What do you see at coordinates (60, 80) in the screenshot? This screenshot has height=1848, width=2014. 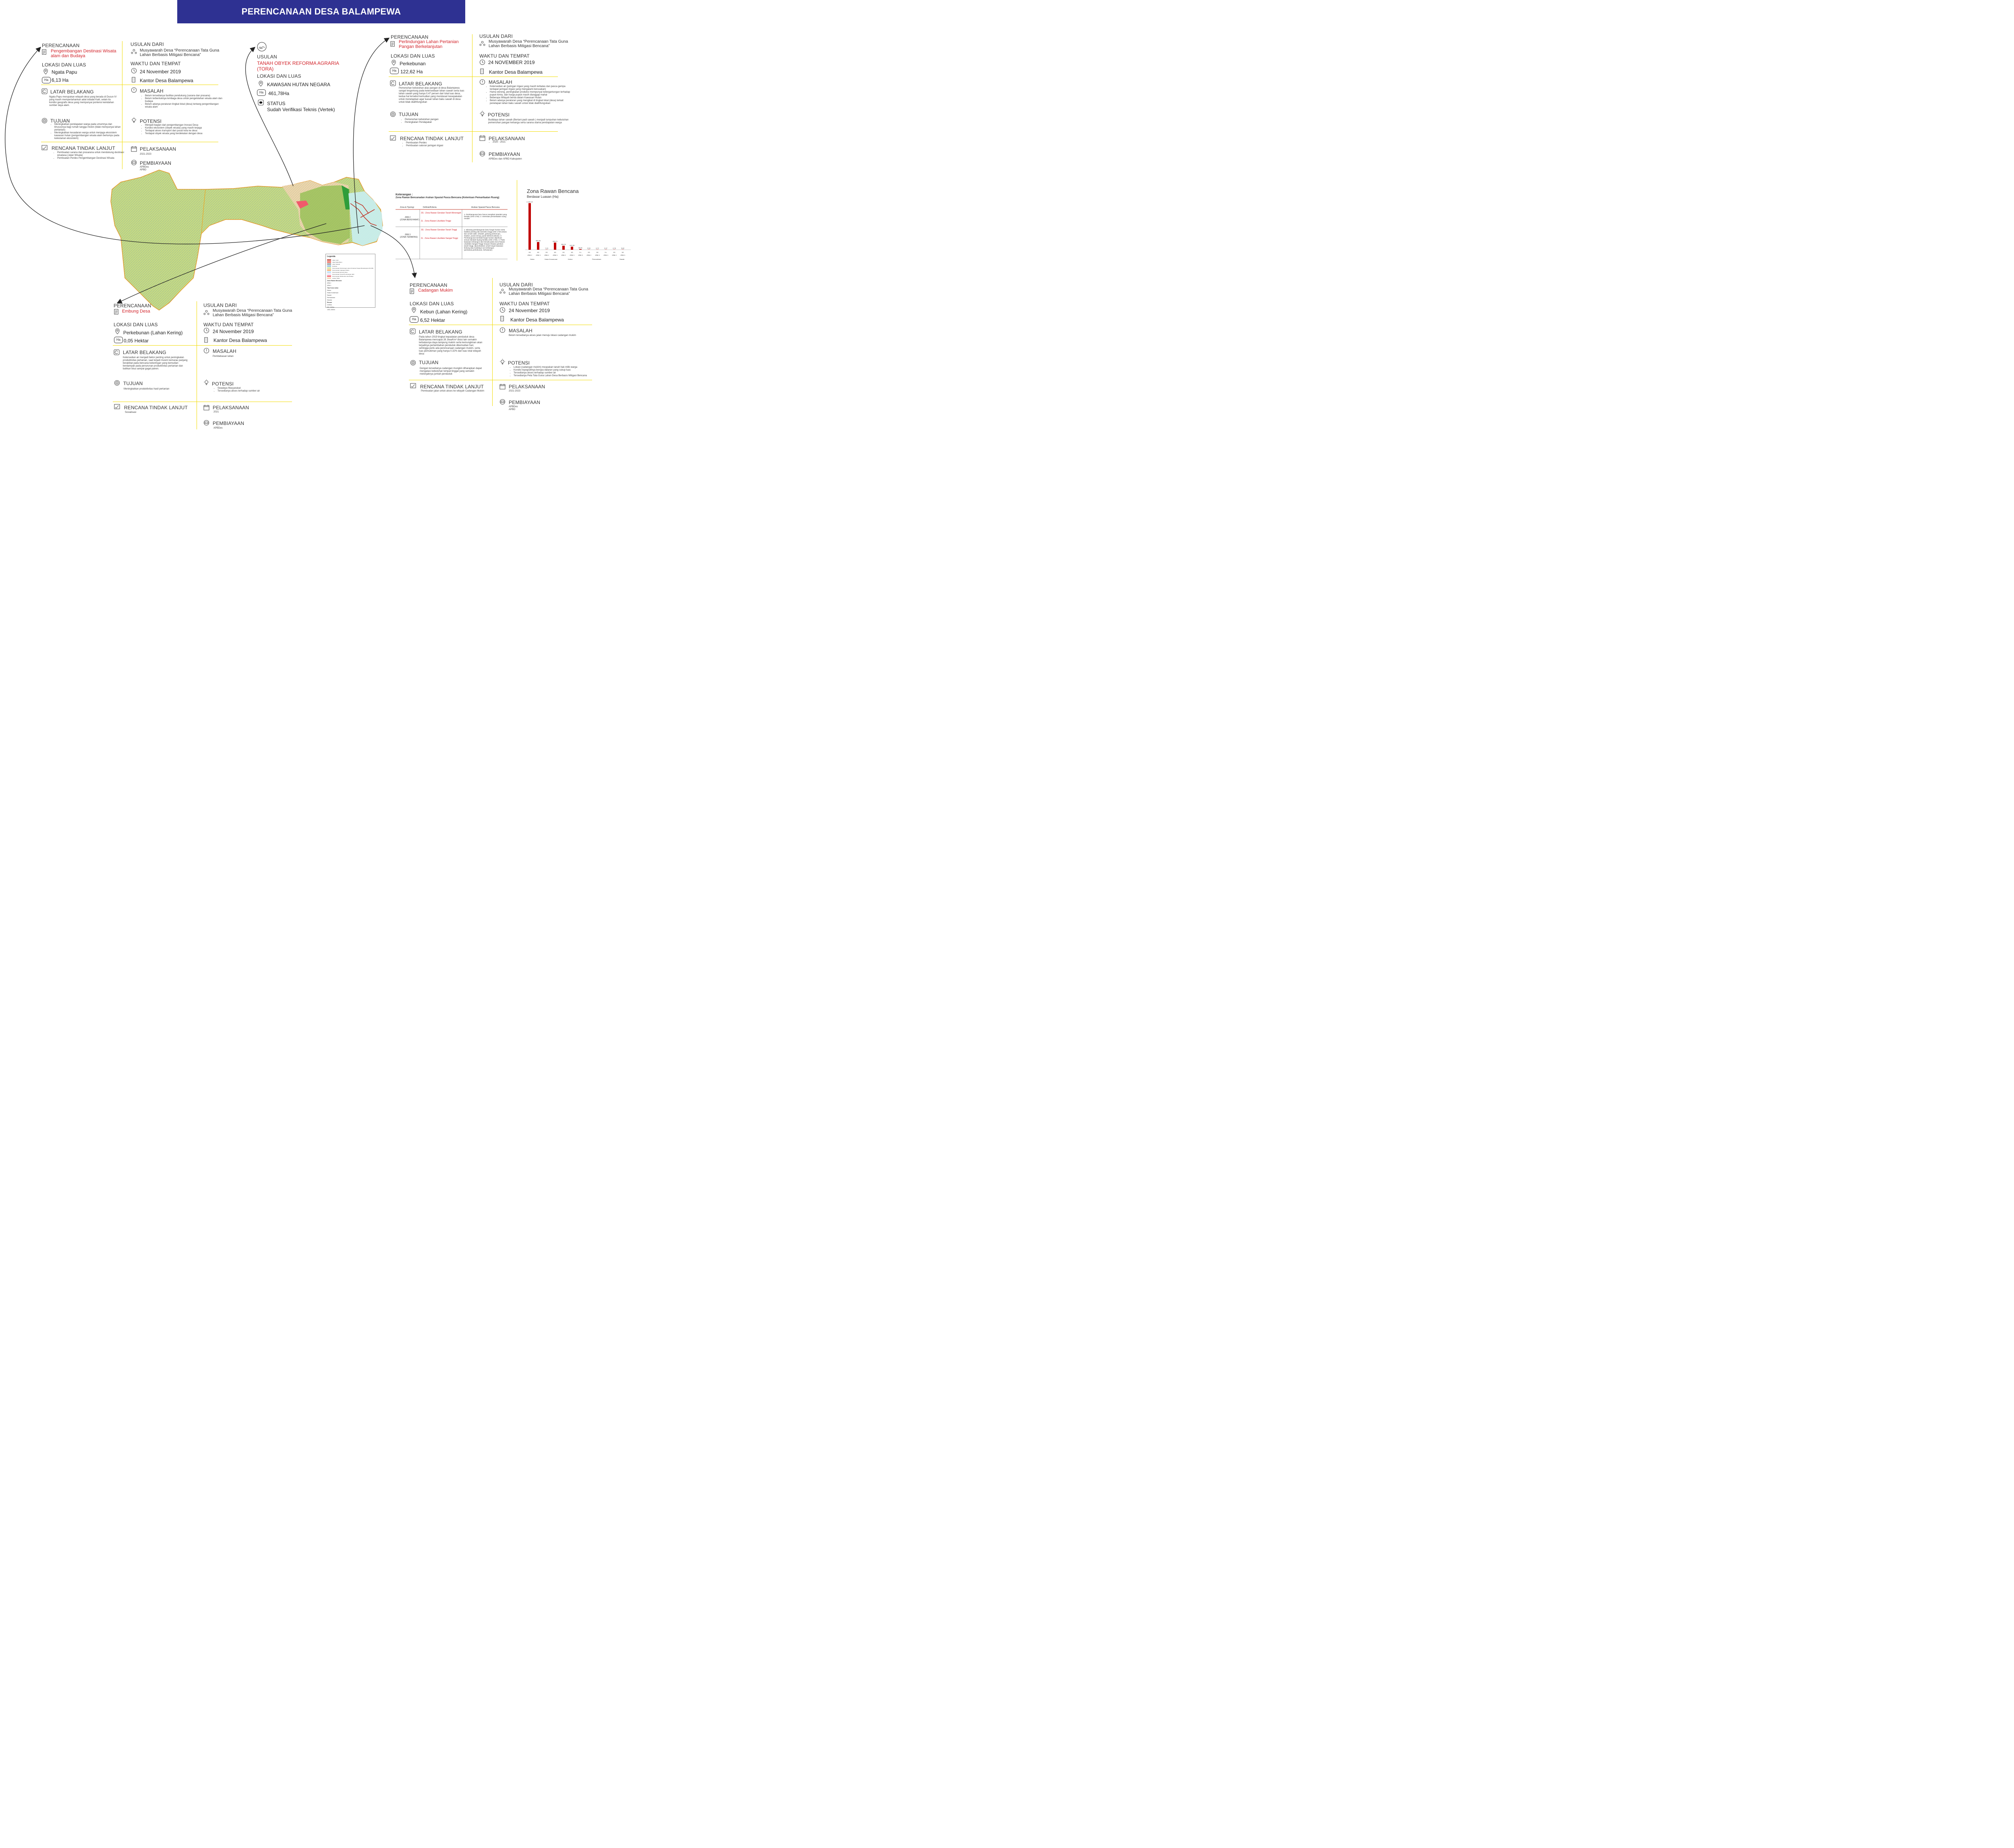 I see `p1-luas: 6,13 Ha` at bounding box center [60, 80].